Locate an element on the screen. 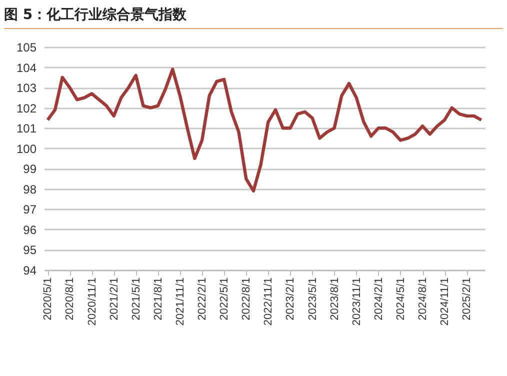  y-tick-label: 104 is located at coordinates (26, 67).